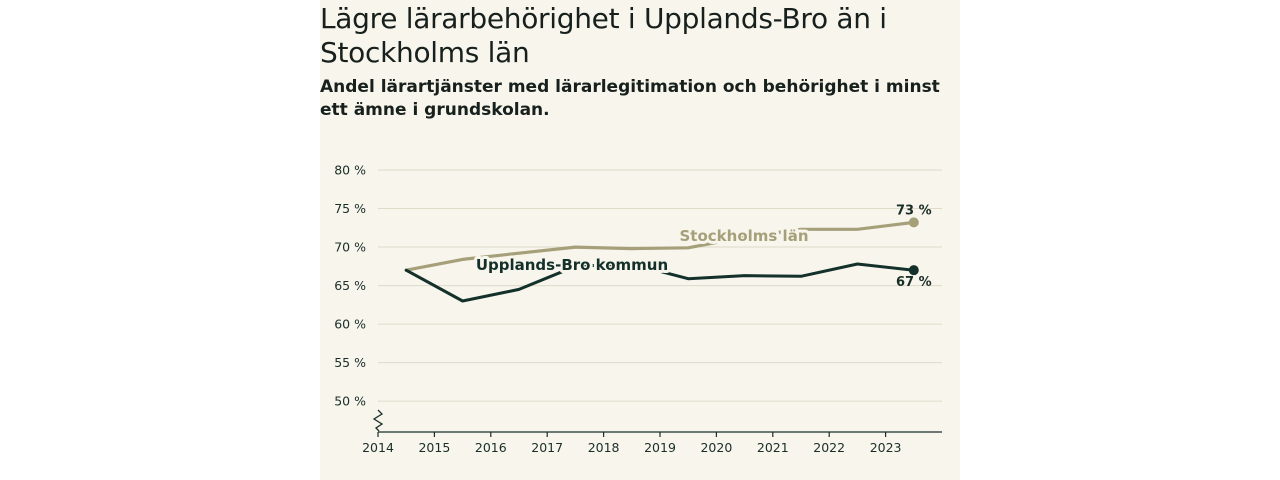 The height and width of the screenshot is (480, 1280). I want to click on series-name-stockholms-lan: Stockholms län, so click(744, 236).